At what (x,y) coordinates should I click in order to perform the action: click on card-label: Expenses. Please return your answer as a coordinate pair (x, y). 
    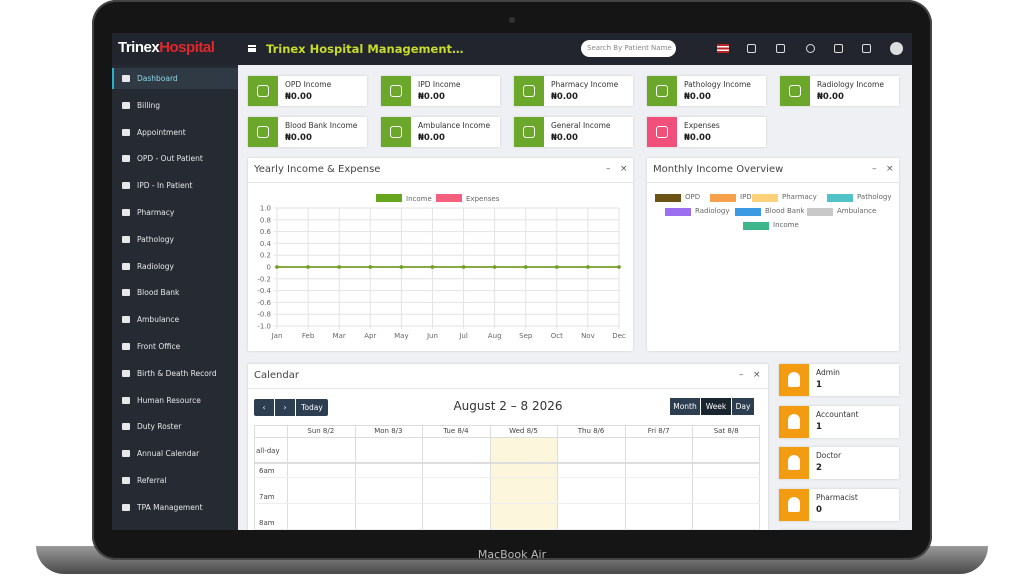
    Looking at the image, I should click on (702, 125).